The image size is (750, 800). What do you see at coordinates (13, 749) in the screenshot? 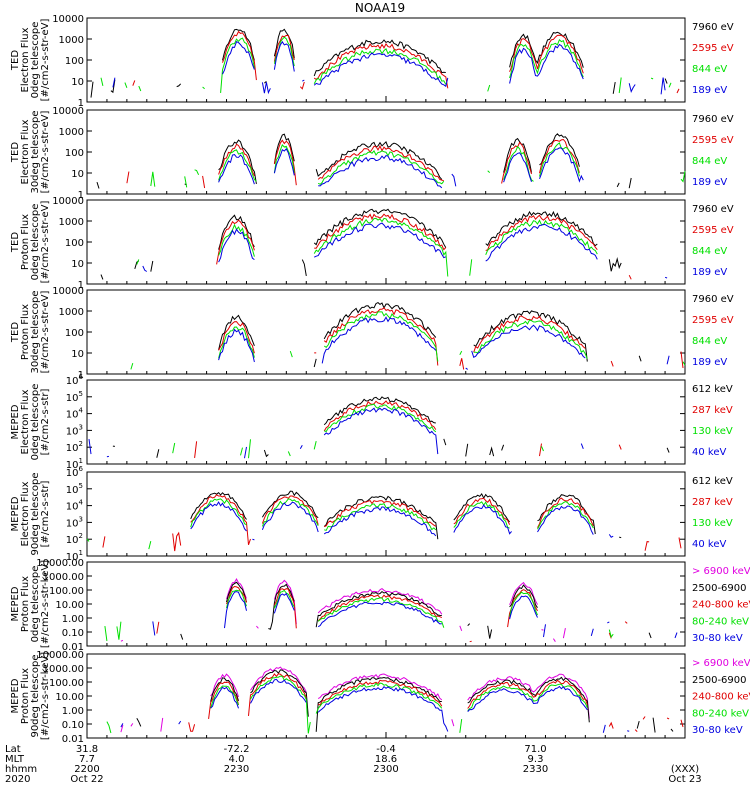
I see `x-row-label: Lat` at bounding box center [13, 749].